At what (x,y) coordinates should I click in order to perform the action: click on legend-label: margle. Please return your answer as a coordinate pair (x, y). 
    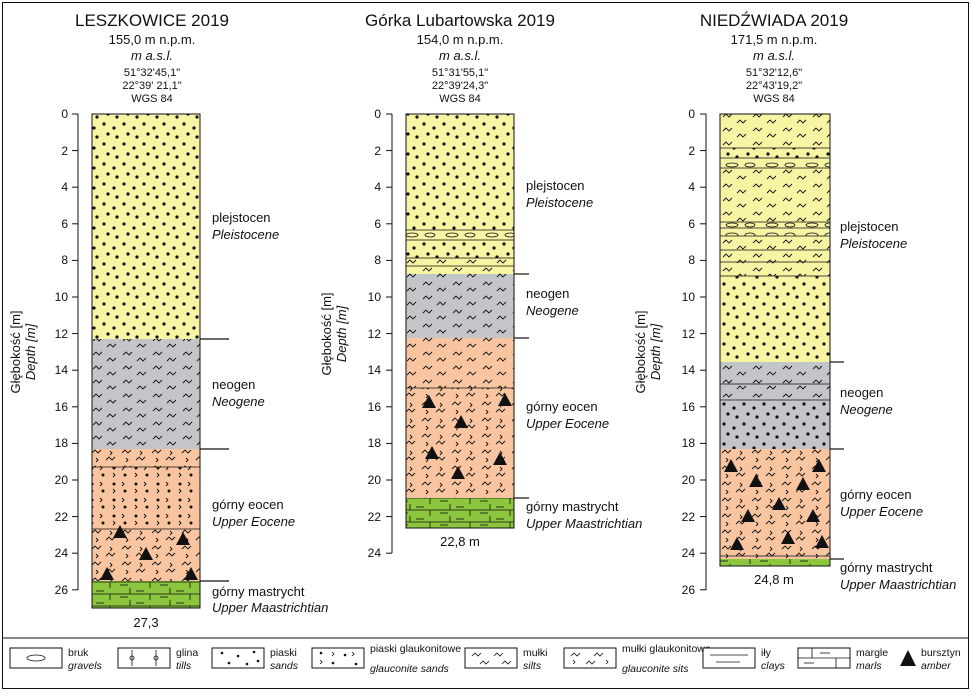
    Looking at the image, I should click on (872, 653).